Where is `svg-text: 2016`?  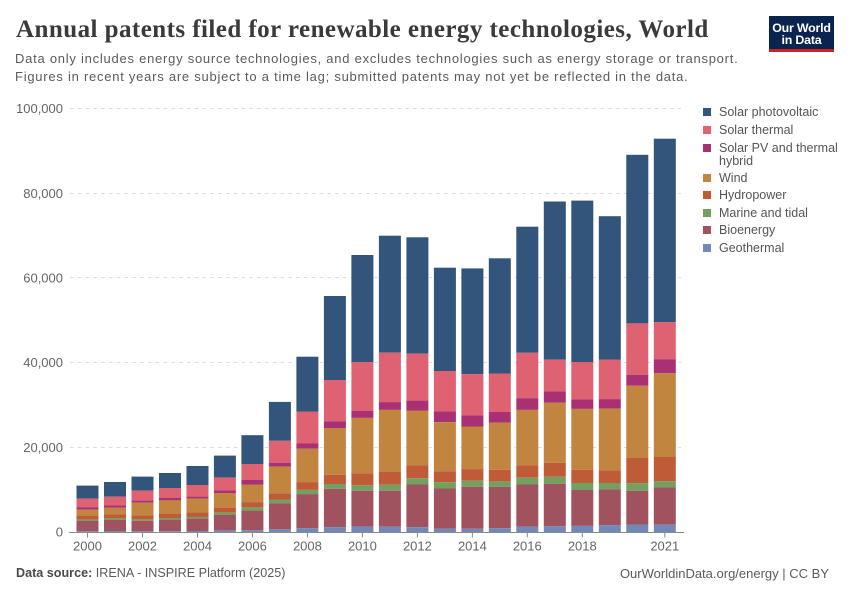 svg-text: 2016 is located at coordinates (527, 546).